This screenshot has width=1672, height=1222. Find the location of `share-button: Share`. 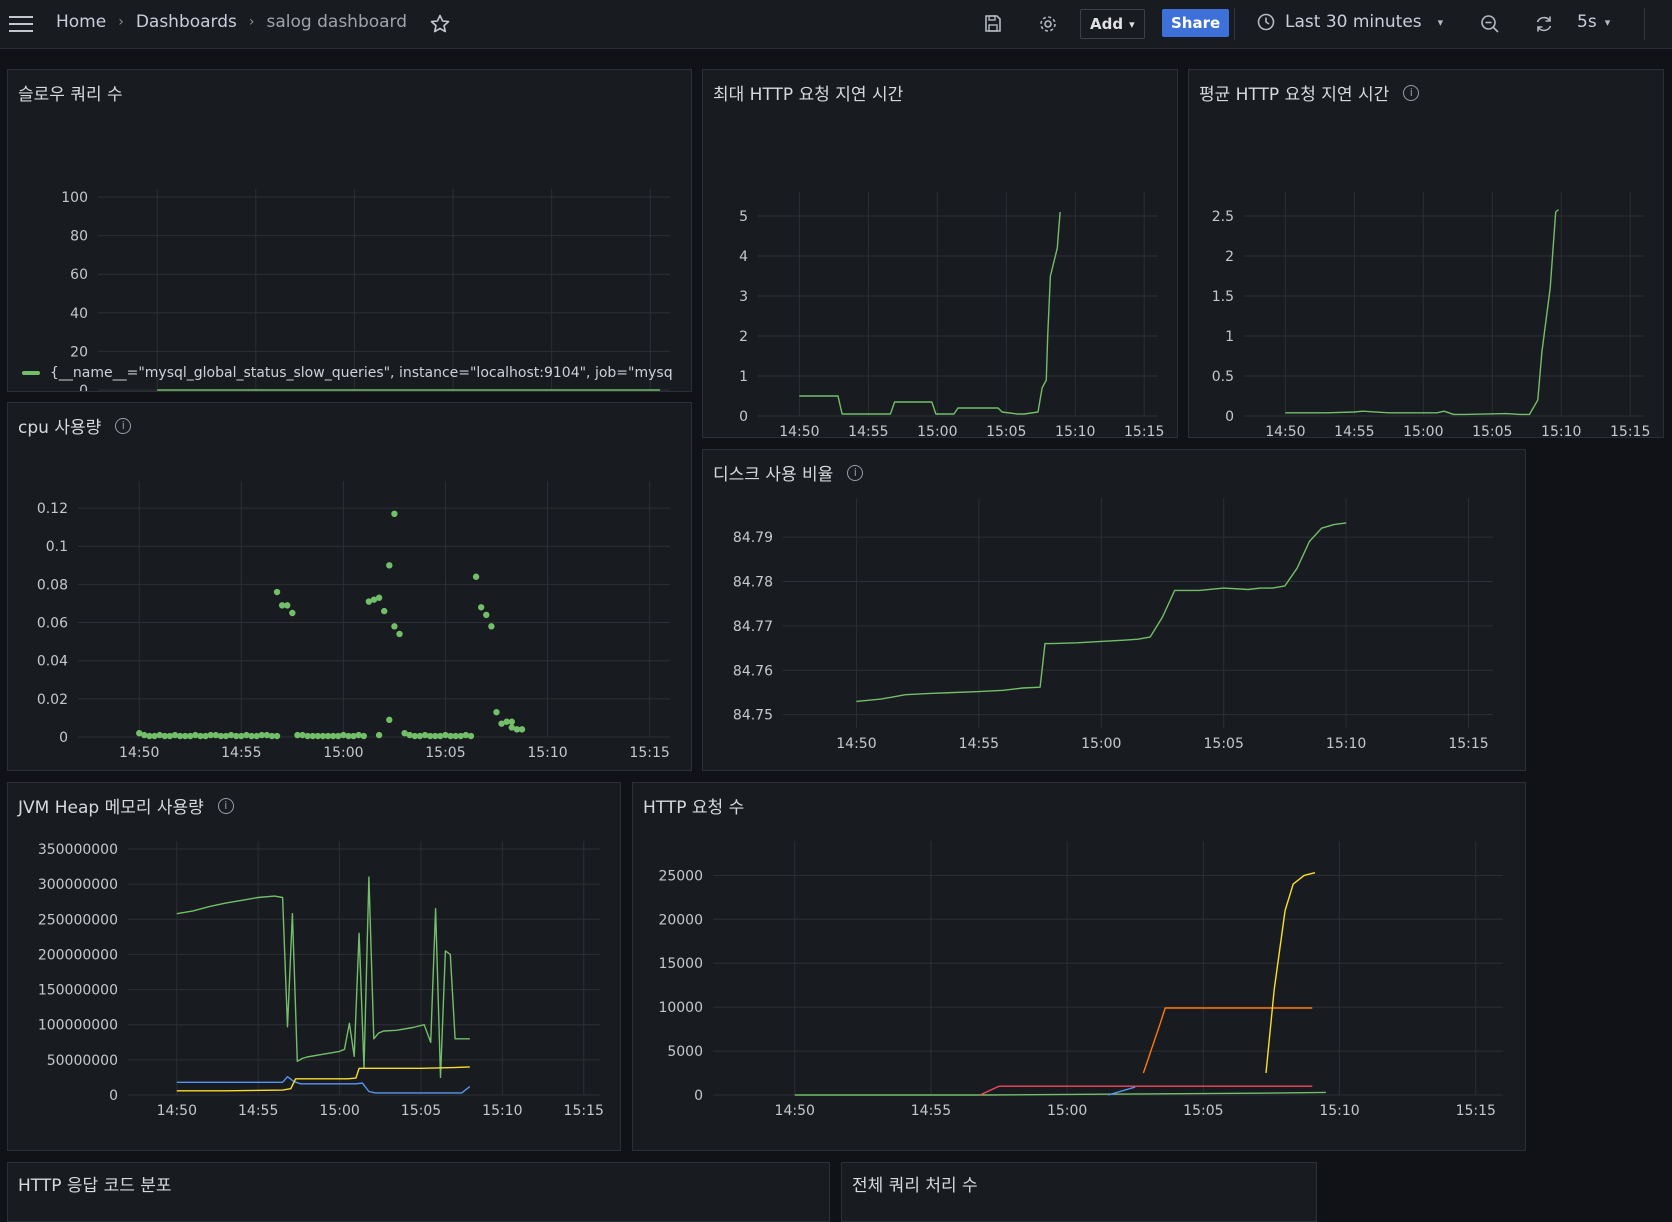

share-button: Share is located at coordinates (1196, 23).